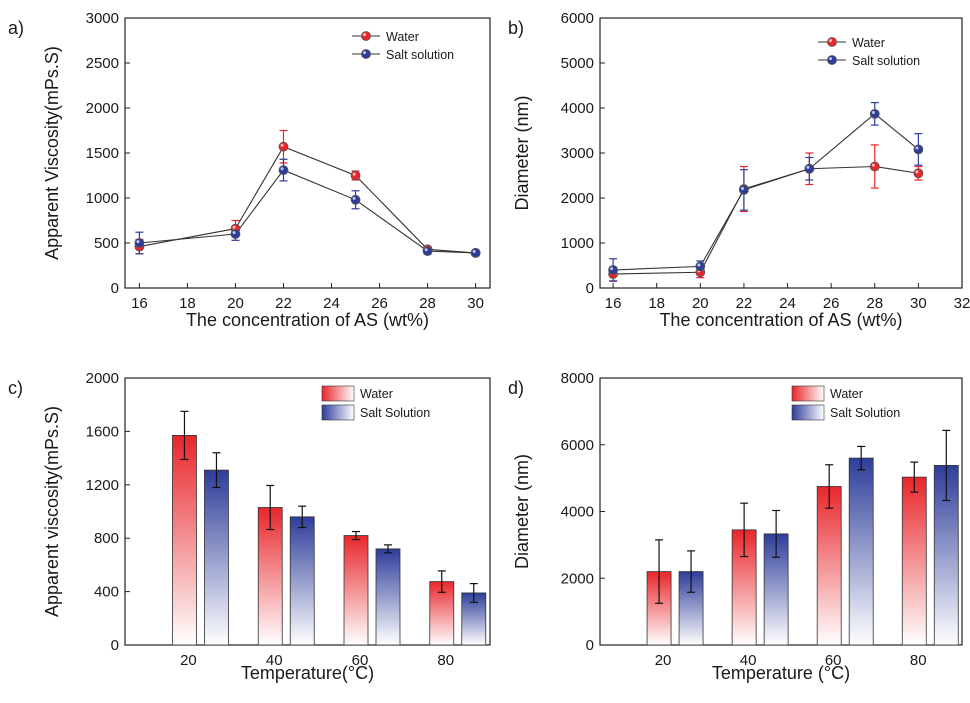  Describe the element at coordinates (874, 303) in the screenshot. I see `x-tick-label: 28` at that location.